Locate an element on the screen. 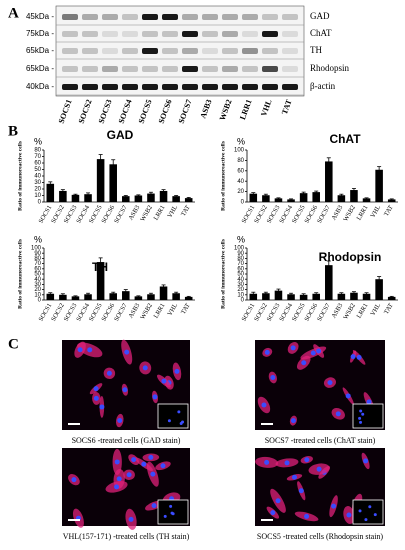  lane-label: WSB2 is located at coordinates (226, 110).